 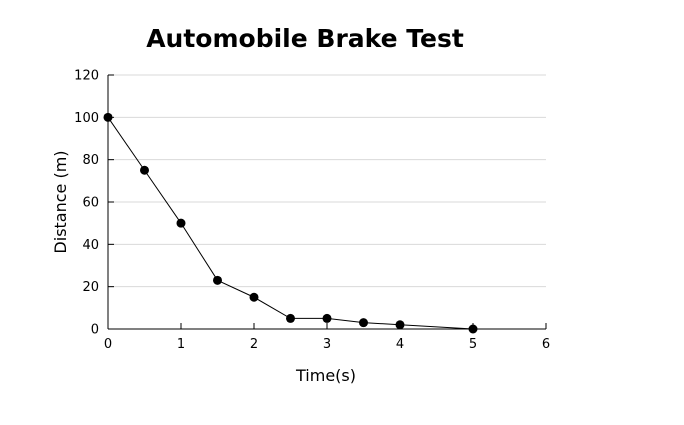 What do you see at coordinates (90, 245) in the screenshot?
I see `y-tick-label-40: 40` at bounding box center [90, 245].